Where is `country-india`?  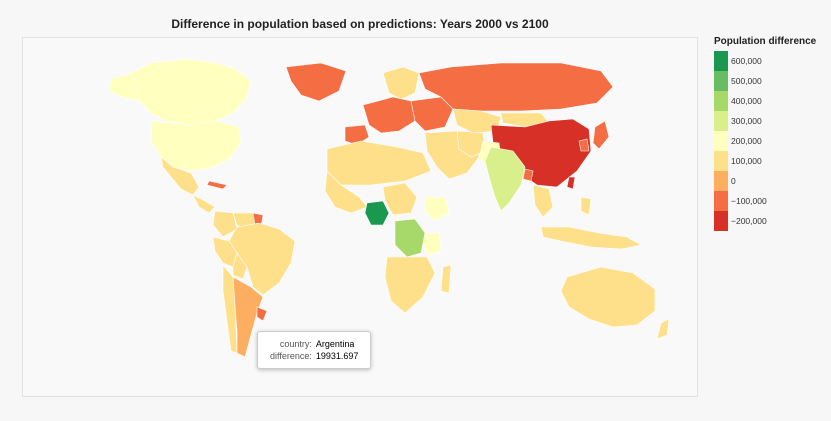
country-india is located at coordinates (505, 179).